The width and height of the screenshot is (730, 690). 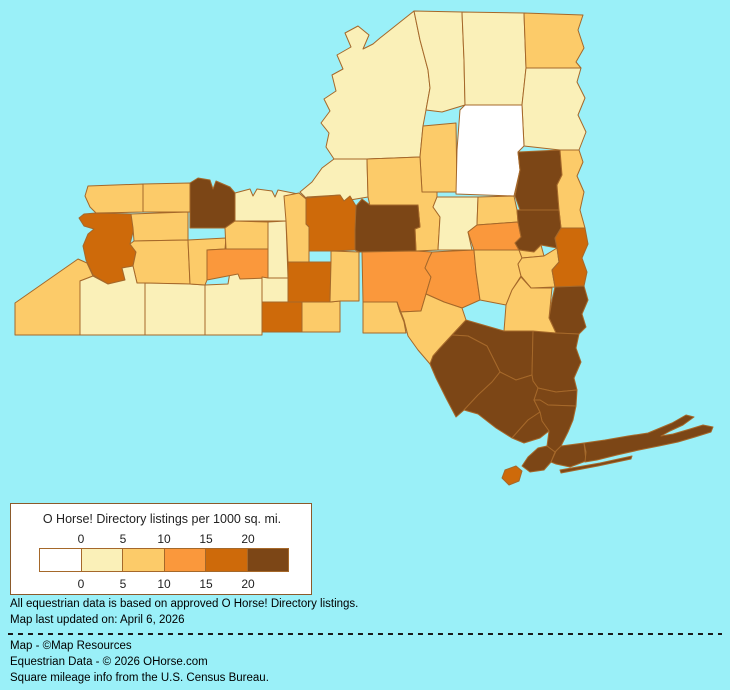 What do you see at coordinates (266, 205) in the screenshot?
I see `county-wayne` at bounding box center [266, 205].